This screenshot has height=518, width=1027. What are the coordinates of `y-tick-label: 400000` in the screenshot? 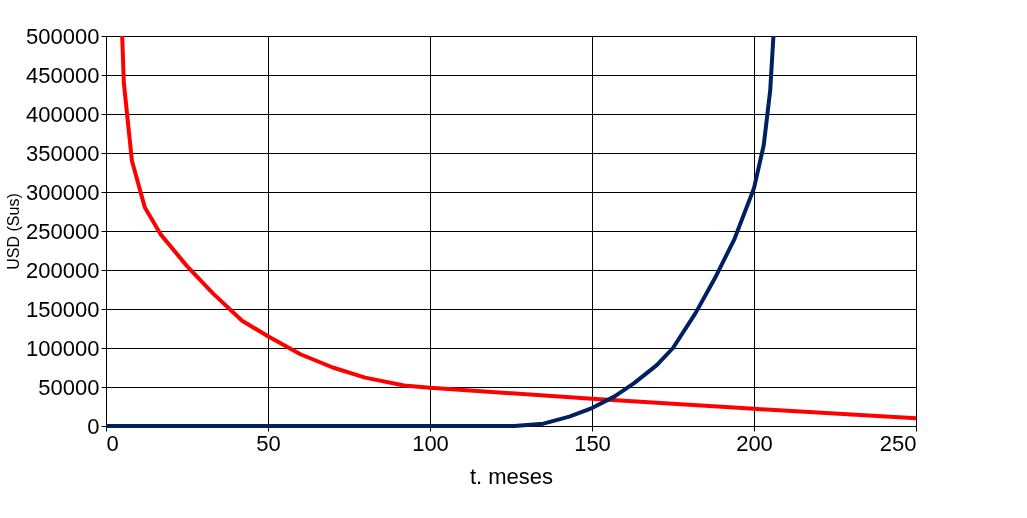 It's located at (63, 114).